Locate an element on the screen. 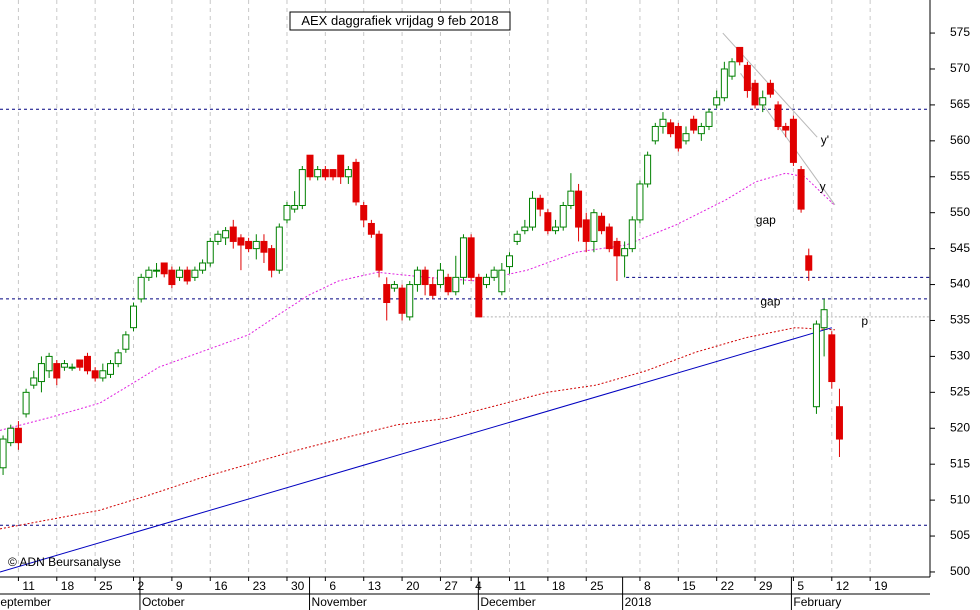 Image resolution: width=980 pixels, height=610 pixels. annotation: p is located at coordinates (864, 321).